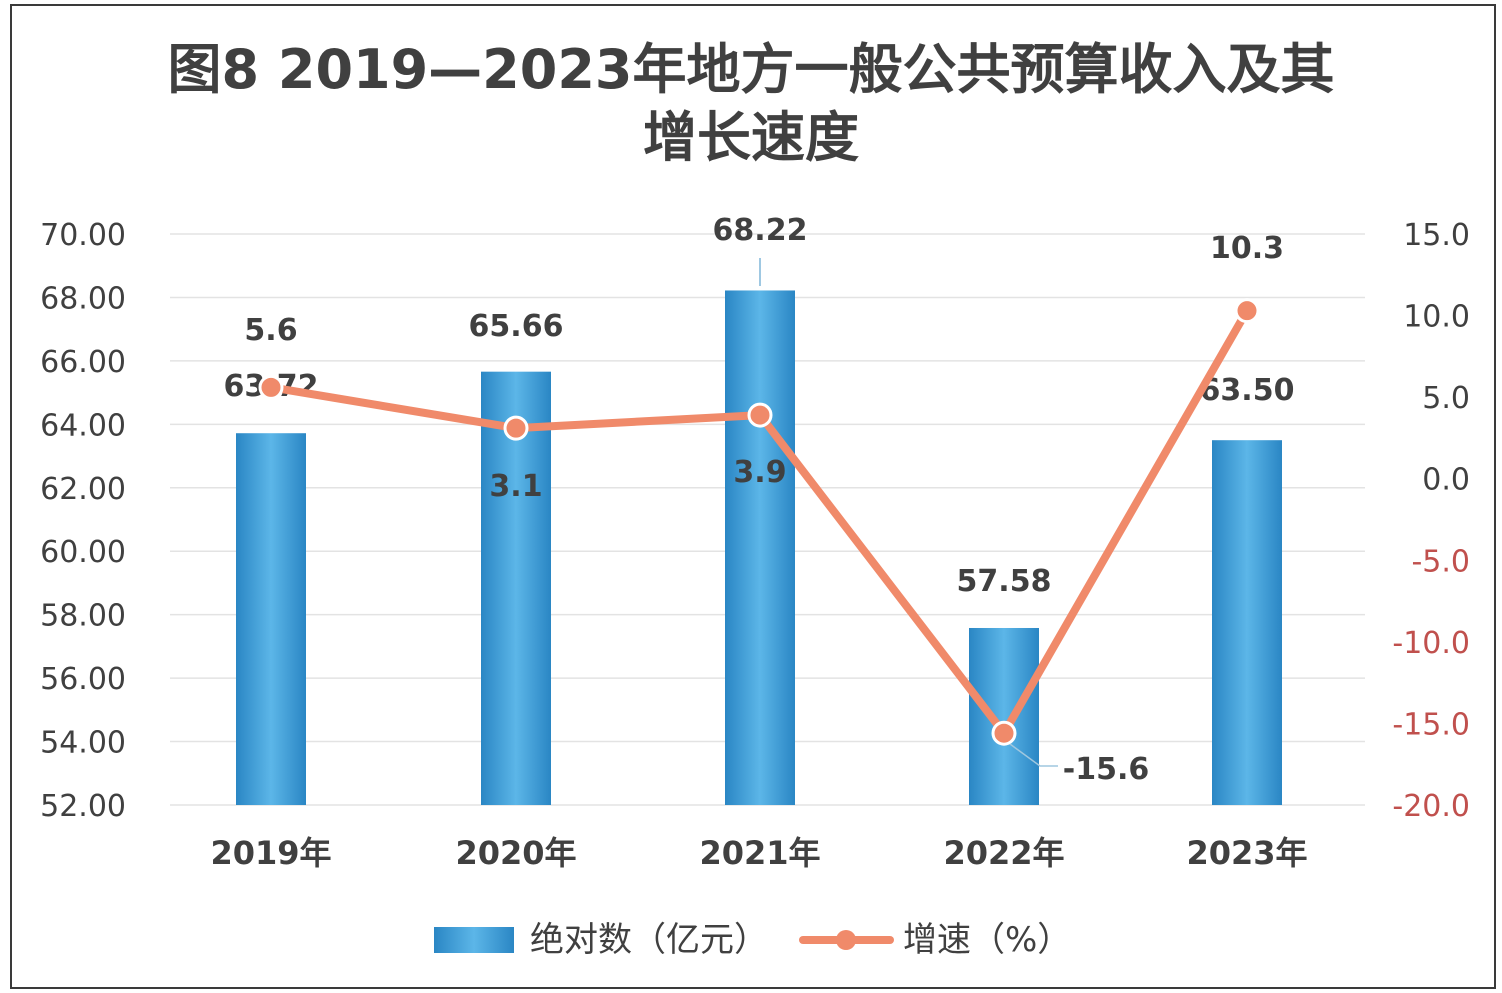 This screenshot has height=993, width=1502. I want to click on left-tick-5: 62.00, so click(83, 489).